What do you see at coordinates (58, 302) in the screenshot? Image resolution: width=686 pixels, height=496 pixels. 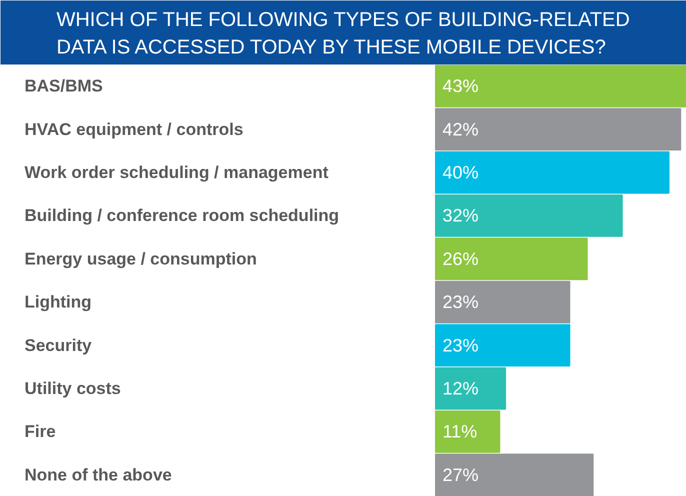 I see `y-tick-label: Lighting` at bounding box center [58, 302].